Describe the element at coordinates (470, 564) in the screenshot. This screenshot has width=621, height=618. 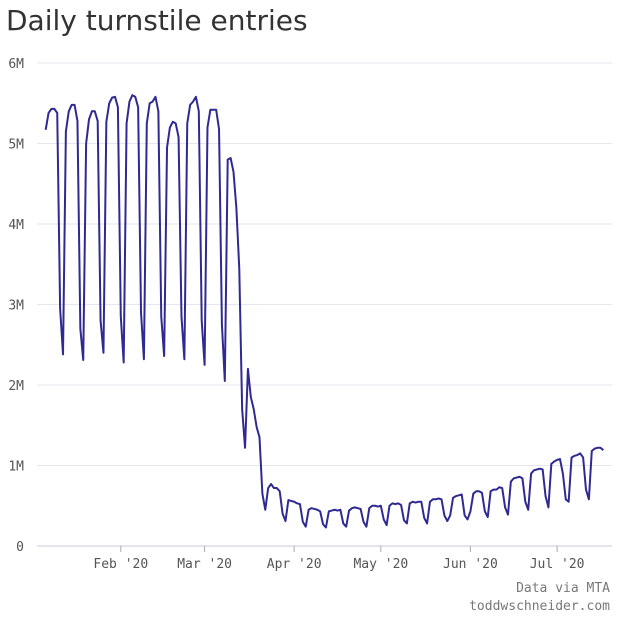
I see `x-tick-label: Jun '20` at that location.